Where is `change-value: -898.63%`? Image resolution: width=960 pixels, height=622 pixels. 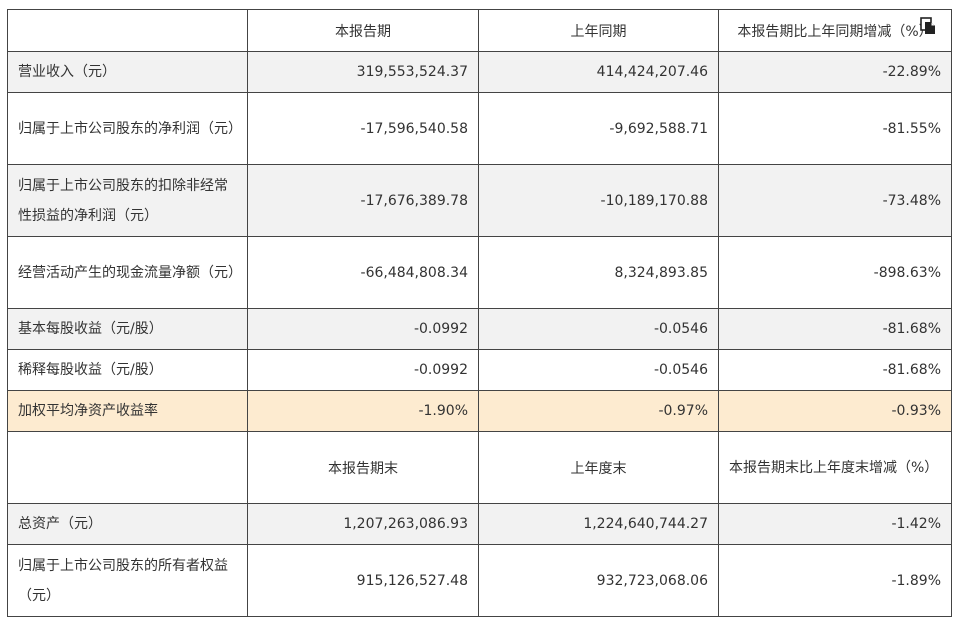 change-value: -898.63% is located at coordinates (835, 272).